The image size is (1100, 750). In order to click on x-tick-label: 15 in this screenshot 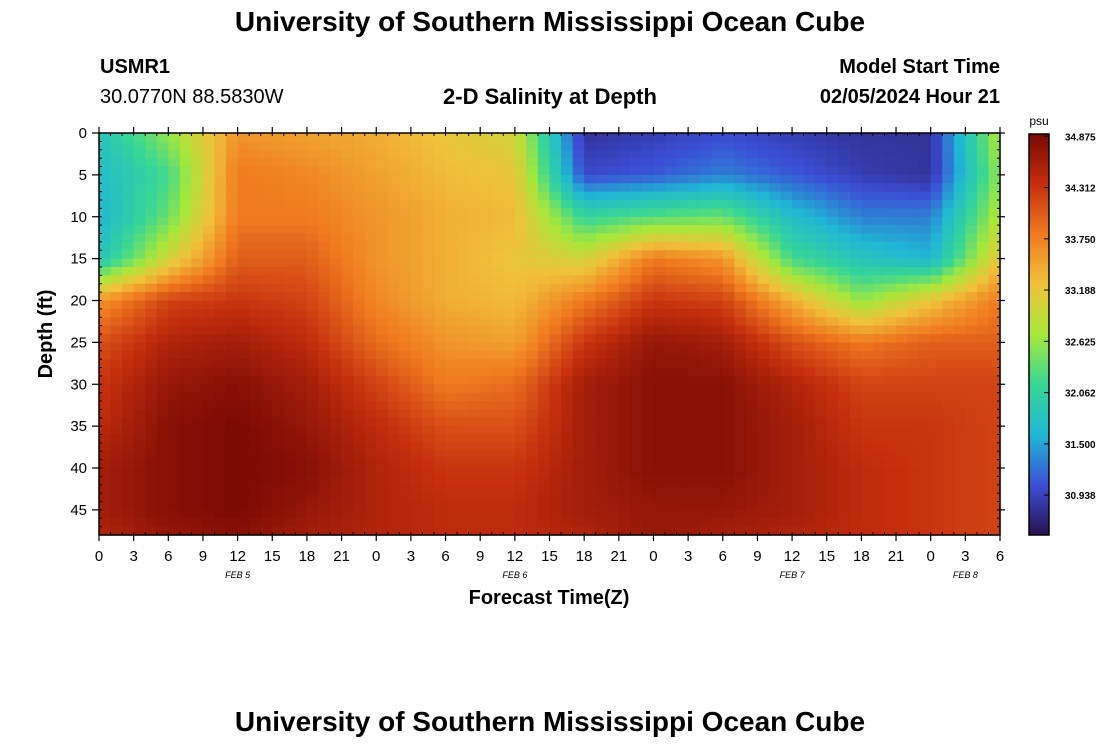, I will do `click(549, 556)`.